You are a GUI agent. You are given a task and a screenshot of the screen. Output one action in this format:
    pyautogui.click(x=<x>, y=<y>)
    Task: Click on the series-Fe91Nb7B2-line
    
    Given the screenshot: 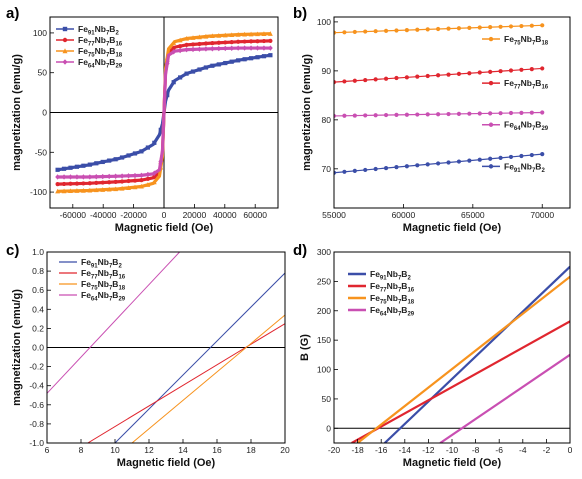 What is the action you would take?
    pyautogui.click(x=476, y=354)
    